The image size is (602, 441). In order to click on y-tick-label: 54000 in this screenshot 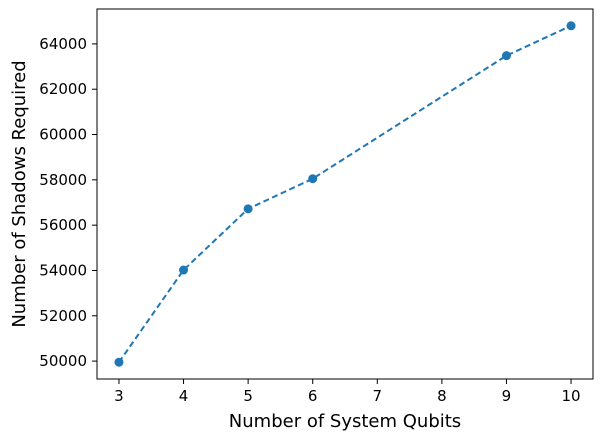, I will do `click(63, 270)`.